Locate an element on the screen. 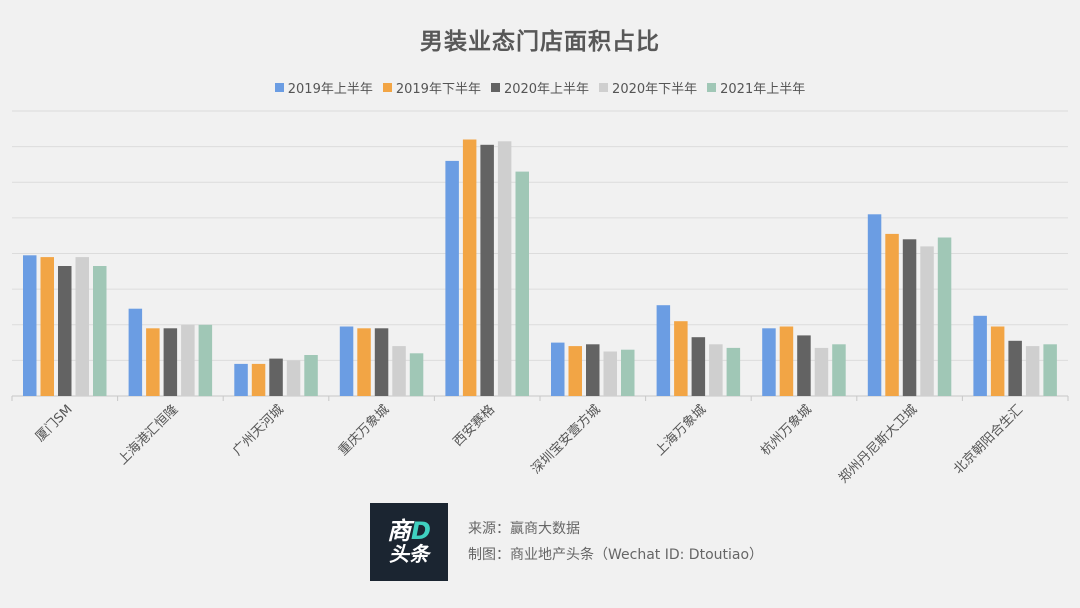  legend-label: 2020年上半年 is located at coordinates (546, 89).